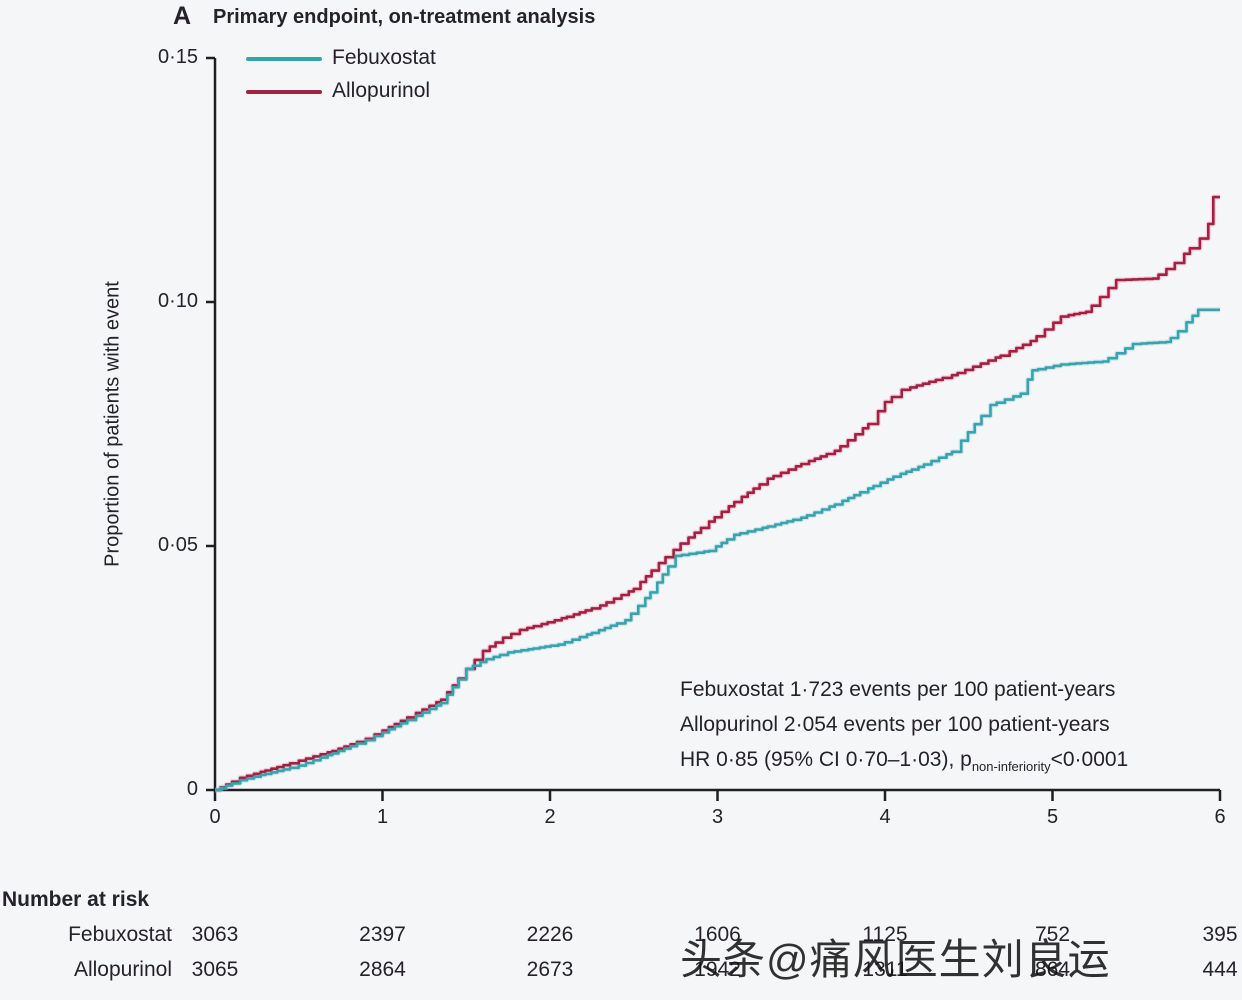  Describe the element at coordinates (76, 899) in the screenshot. I see `risk-table-heading: Number at risk` at that location.